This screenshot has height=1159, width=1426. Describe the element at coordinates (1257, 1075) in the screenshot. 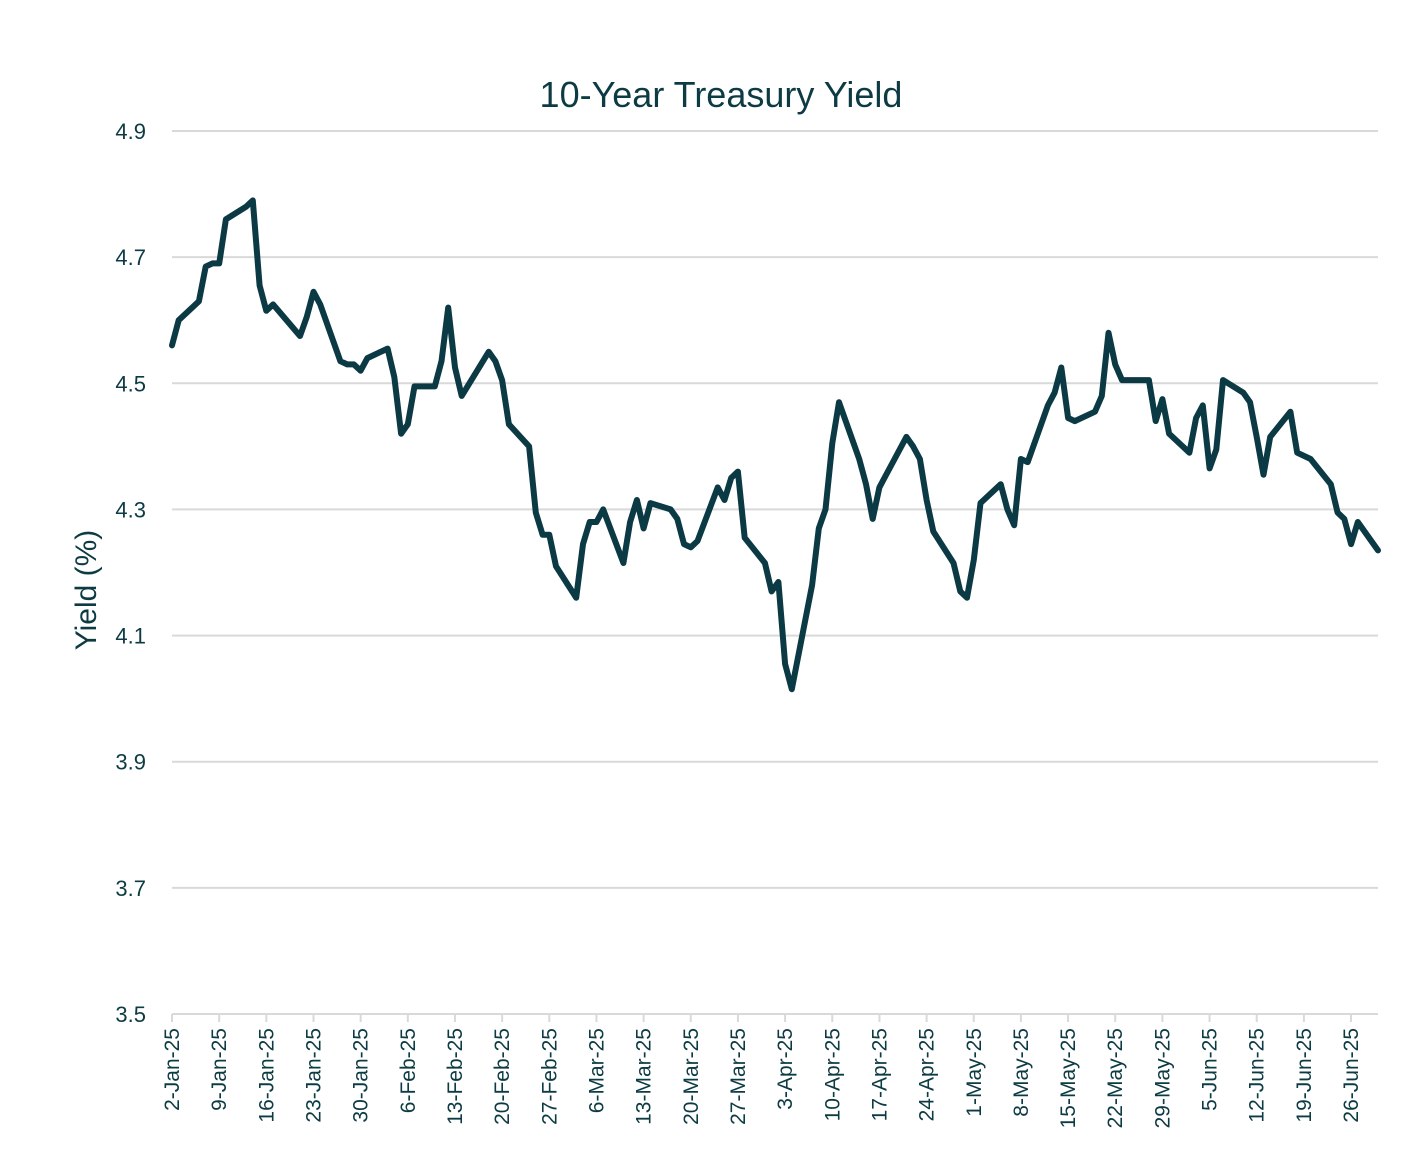

I see `x-tick-label: 12-Jun-25` at that location.